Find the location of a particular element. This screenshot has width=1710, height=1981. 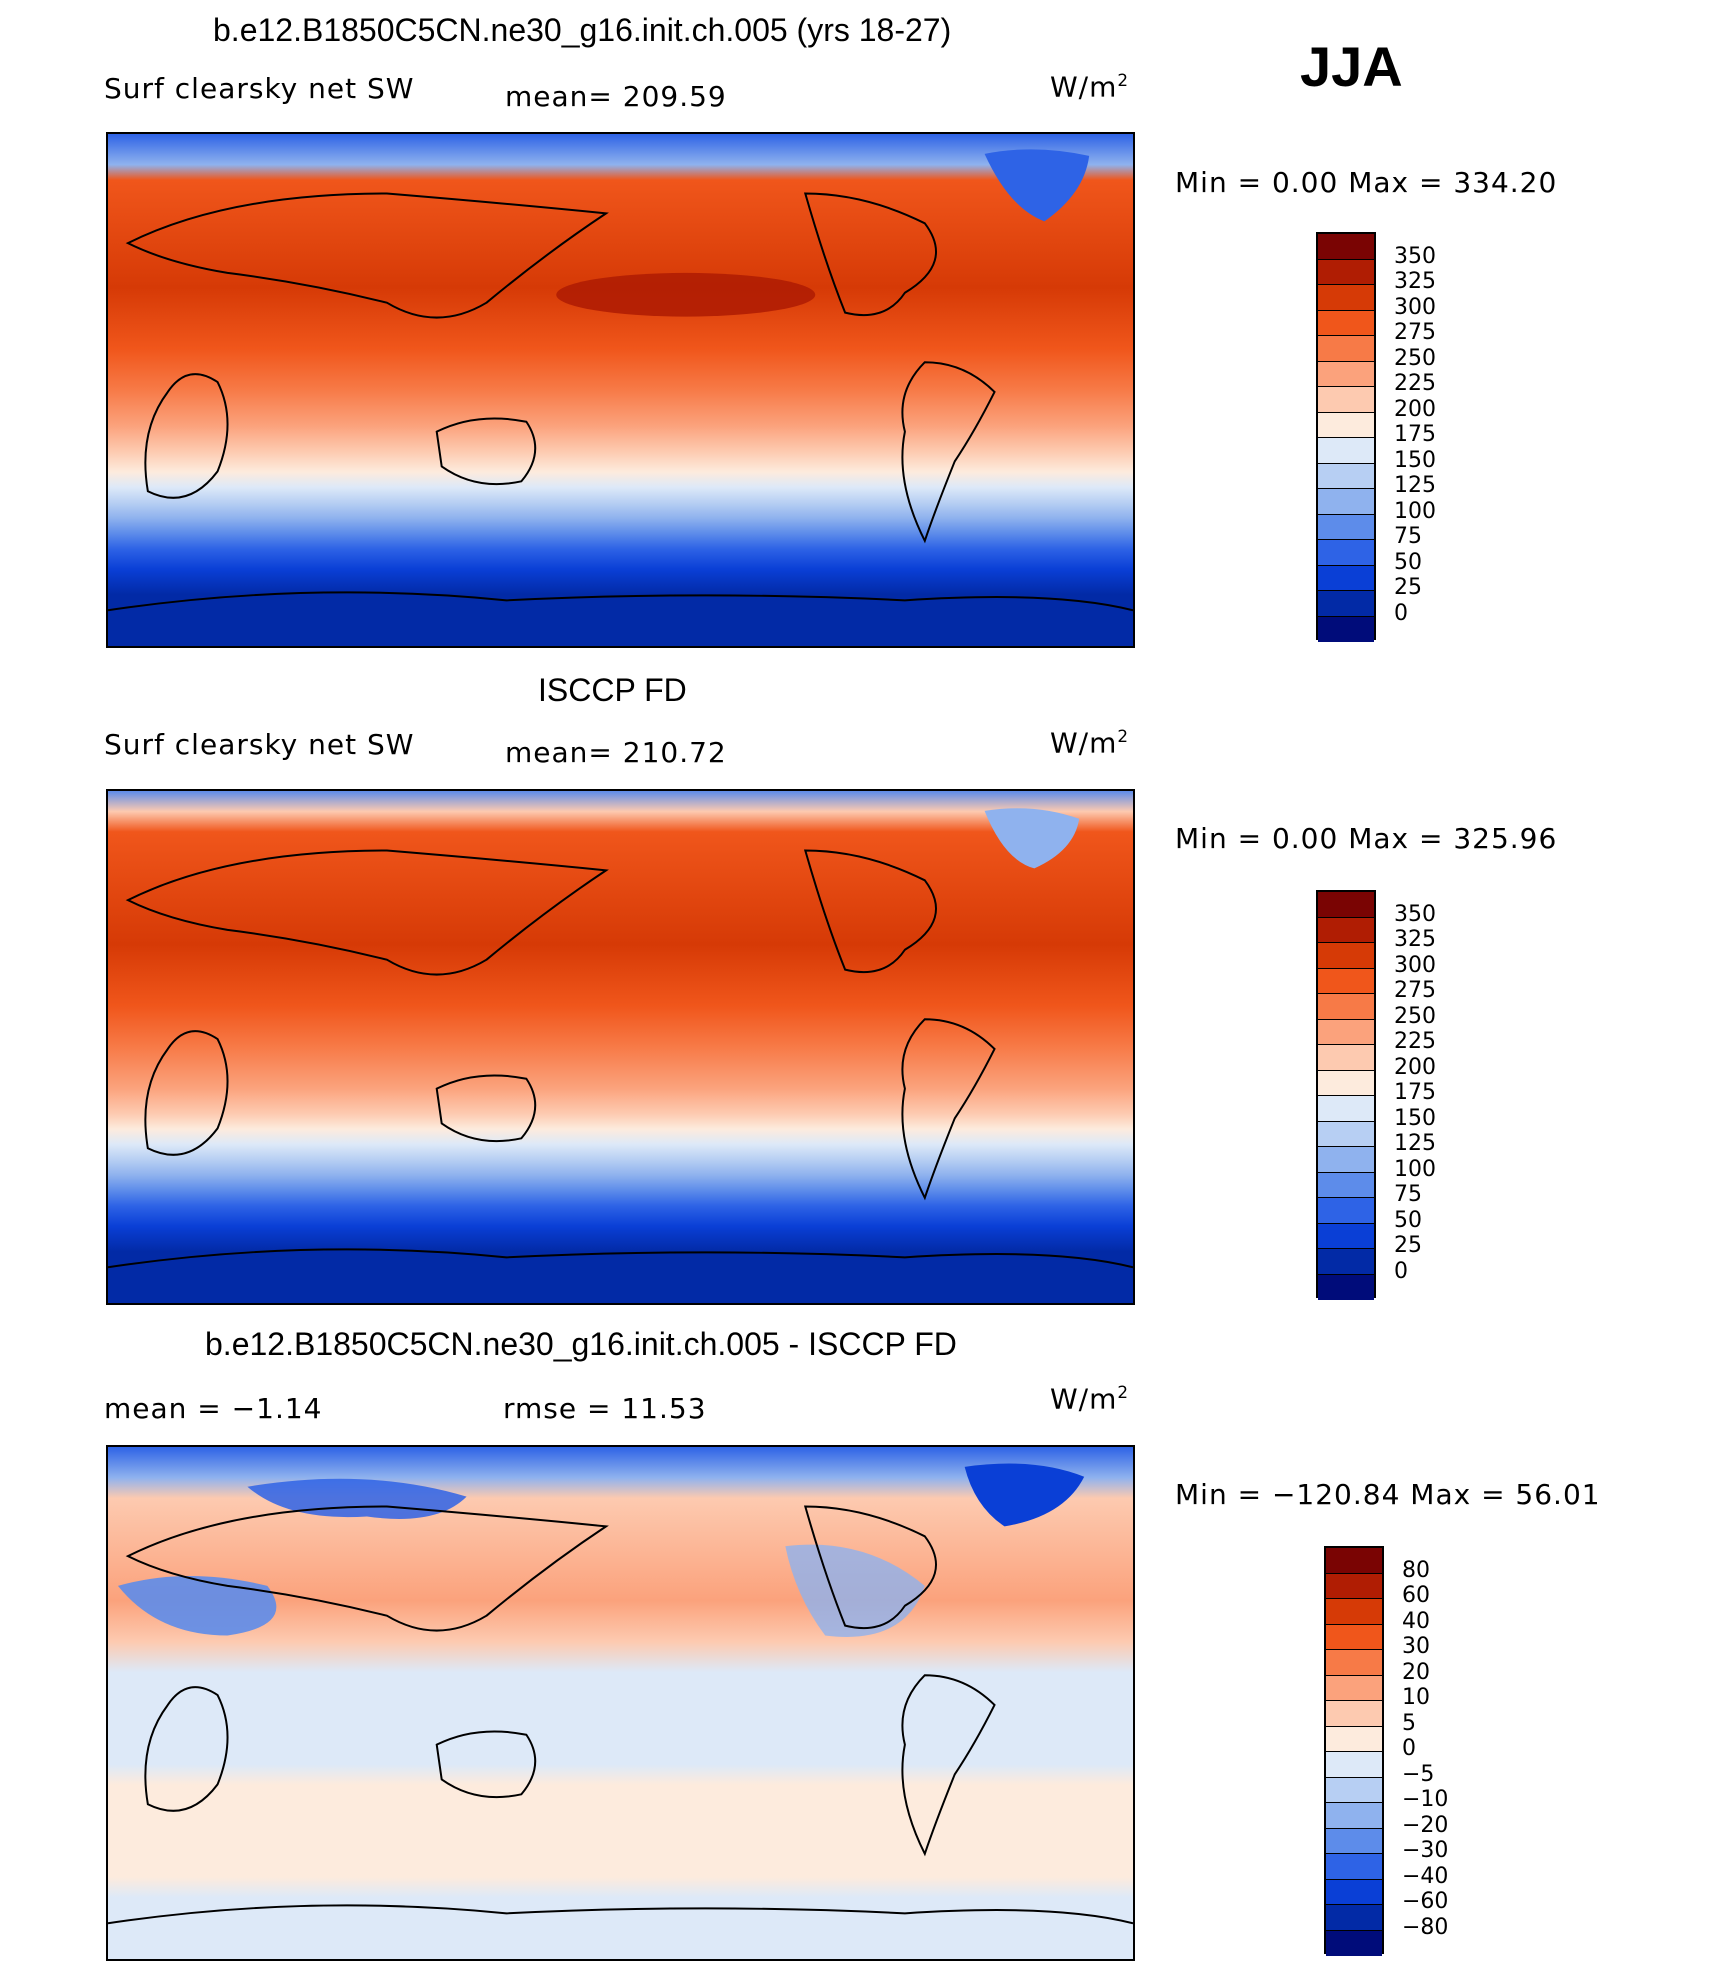

panel2-level: 75 is located at coordinates (1408, 1194).